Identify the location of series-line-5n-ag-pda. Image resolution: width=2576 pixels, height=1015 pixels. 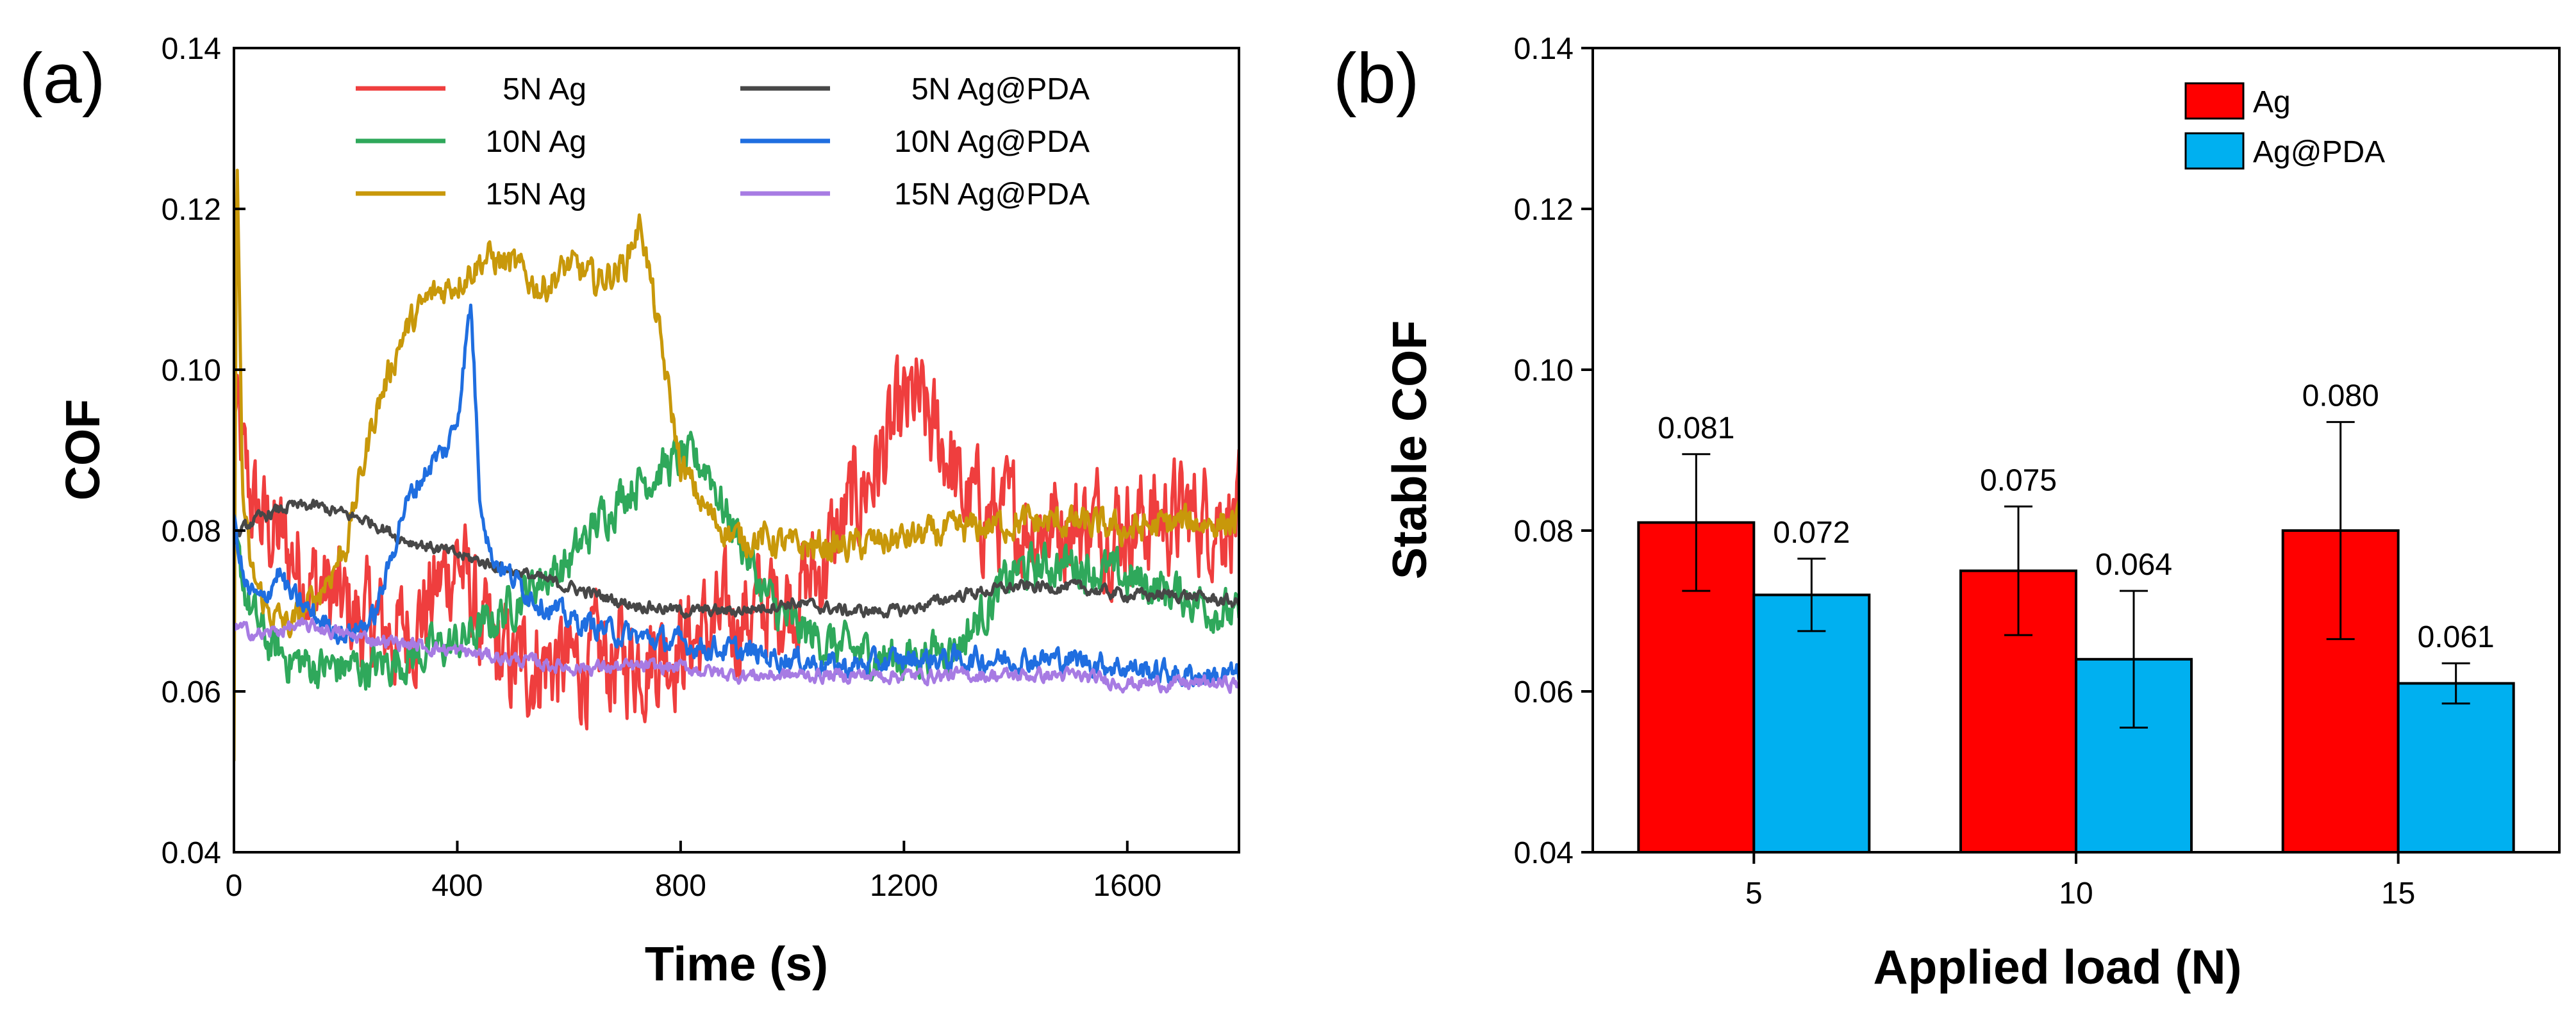
(737, 559).